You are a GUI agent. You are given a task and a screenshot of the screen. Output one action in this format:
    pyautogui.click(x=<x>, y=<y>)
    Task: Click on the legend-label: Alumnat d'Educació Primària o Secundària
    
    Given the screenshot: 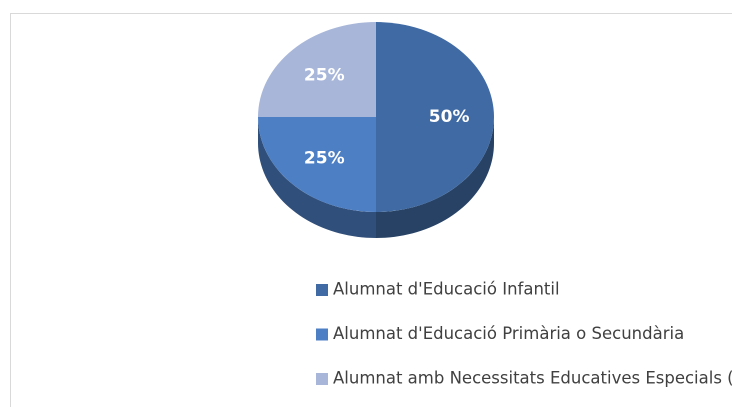 What is the action you would take?
    pyautogui.click(x=508, y=333)
    